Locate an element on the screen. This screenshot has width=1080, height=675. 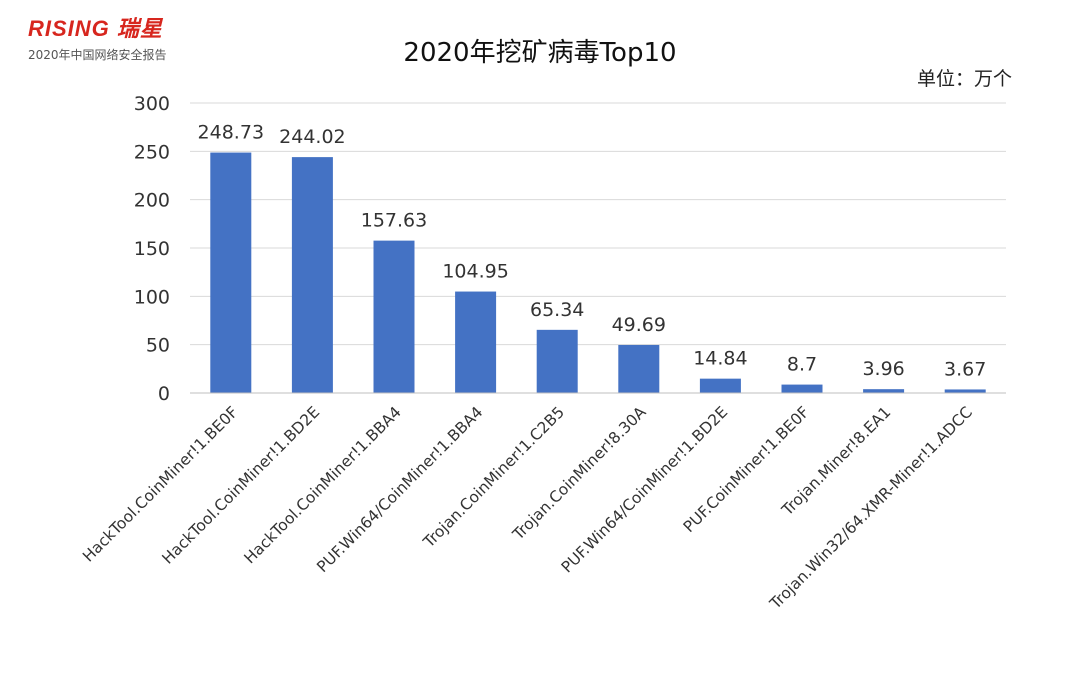
y-tick-label: 0 is located at coordinates (164, 394).